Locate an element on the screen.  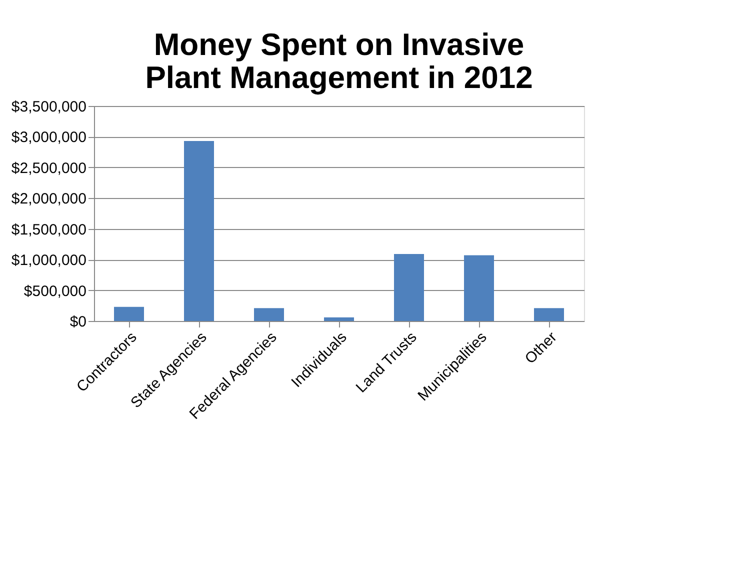
y-tick-label: $3,500,000 is located at coordinates (48, 107).